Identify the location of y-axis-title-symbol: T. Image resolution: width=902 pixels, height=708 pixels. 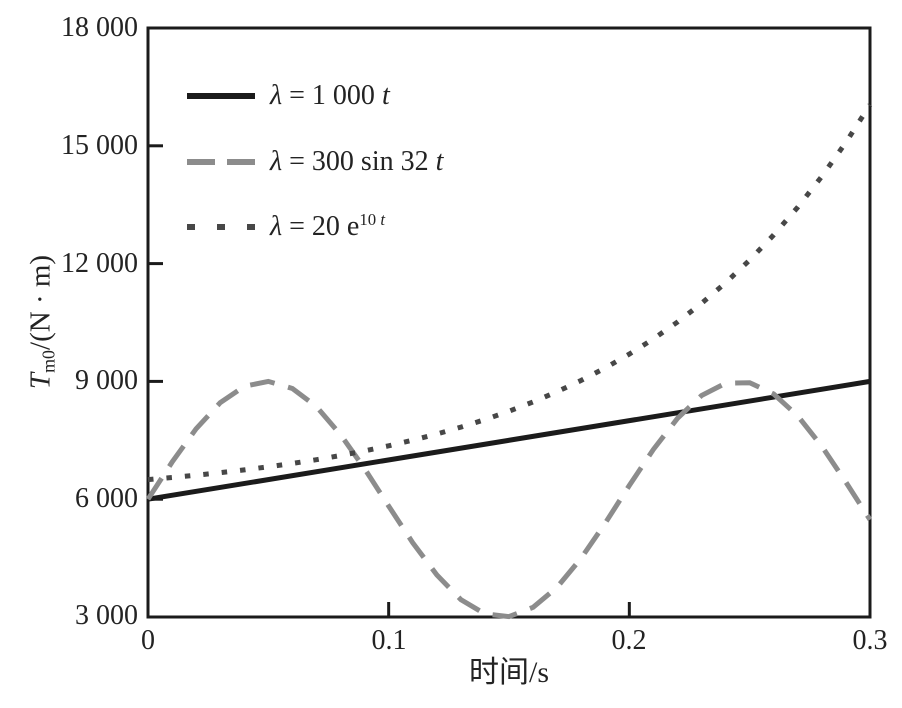
(40, 381).